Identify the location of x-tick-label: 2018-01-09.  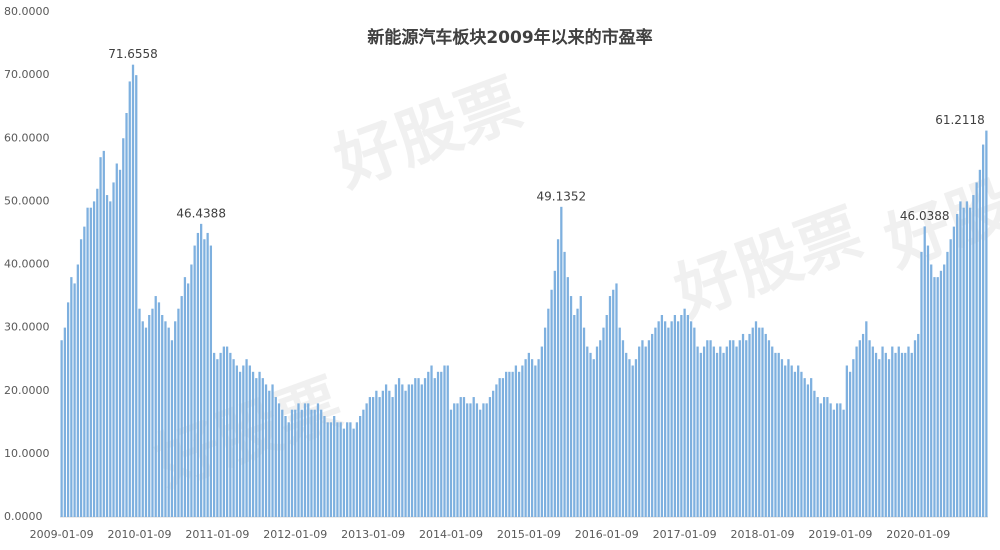
(763, 534).